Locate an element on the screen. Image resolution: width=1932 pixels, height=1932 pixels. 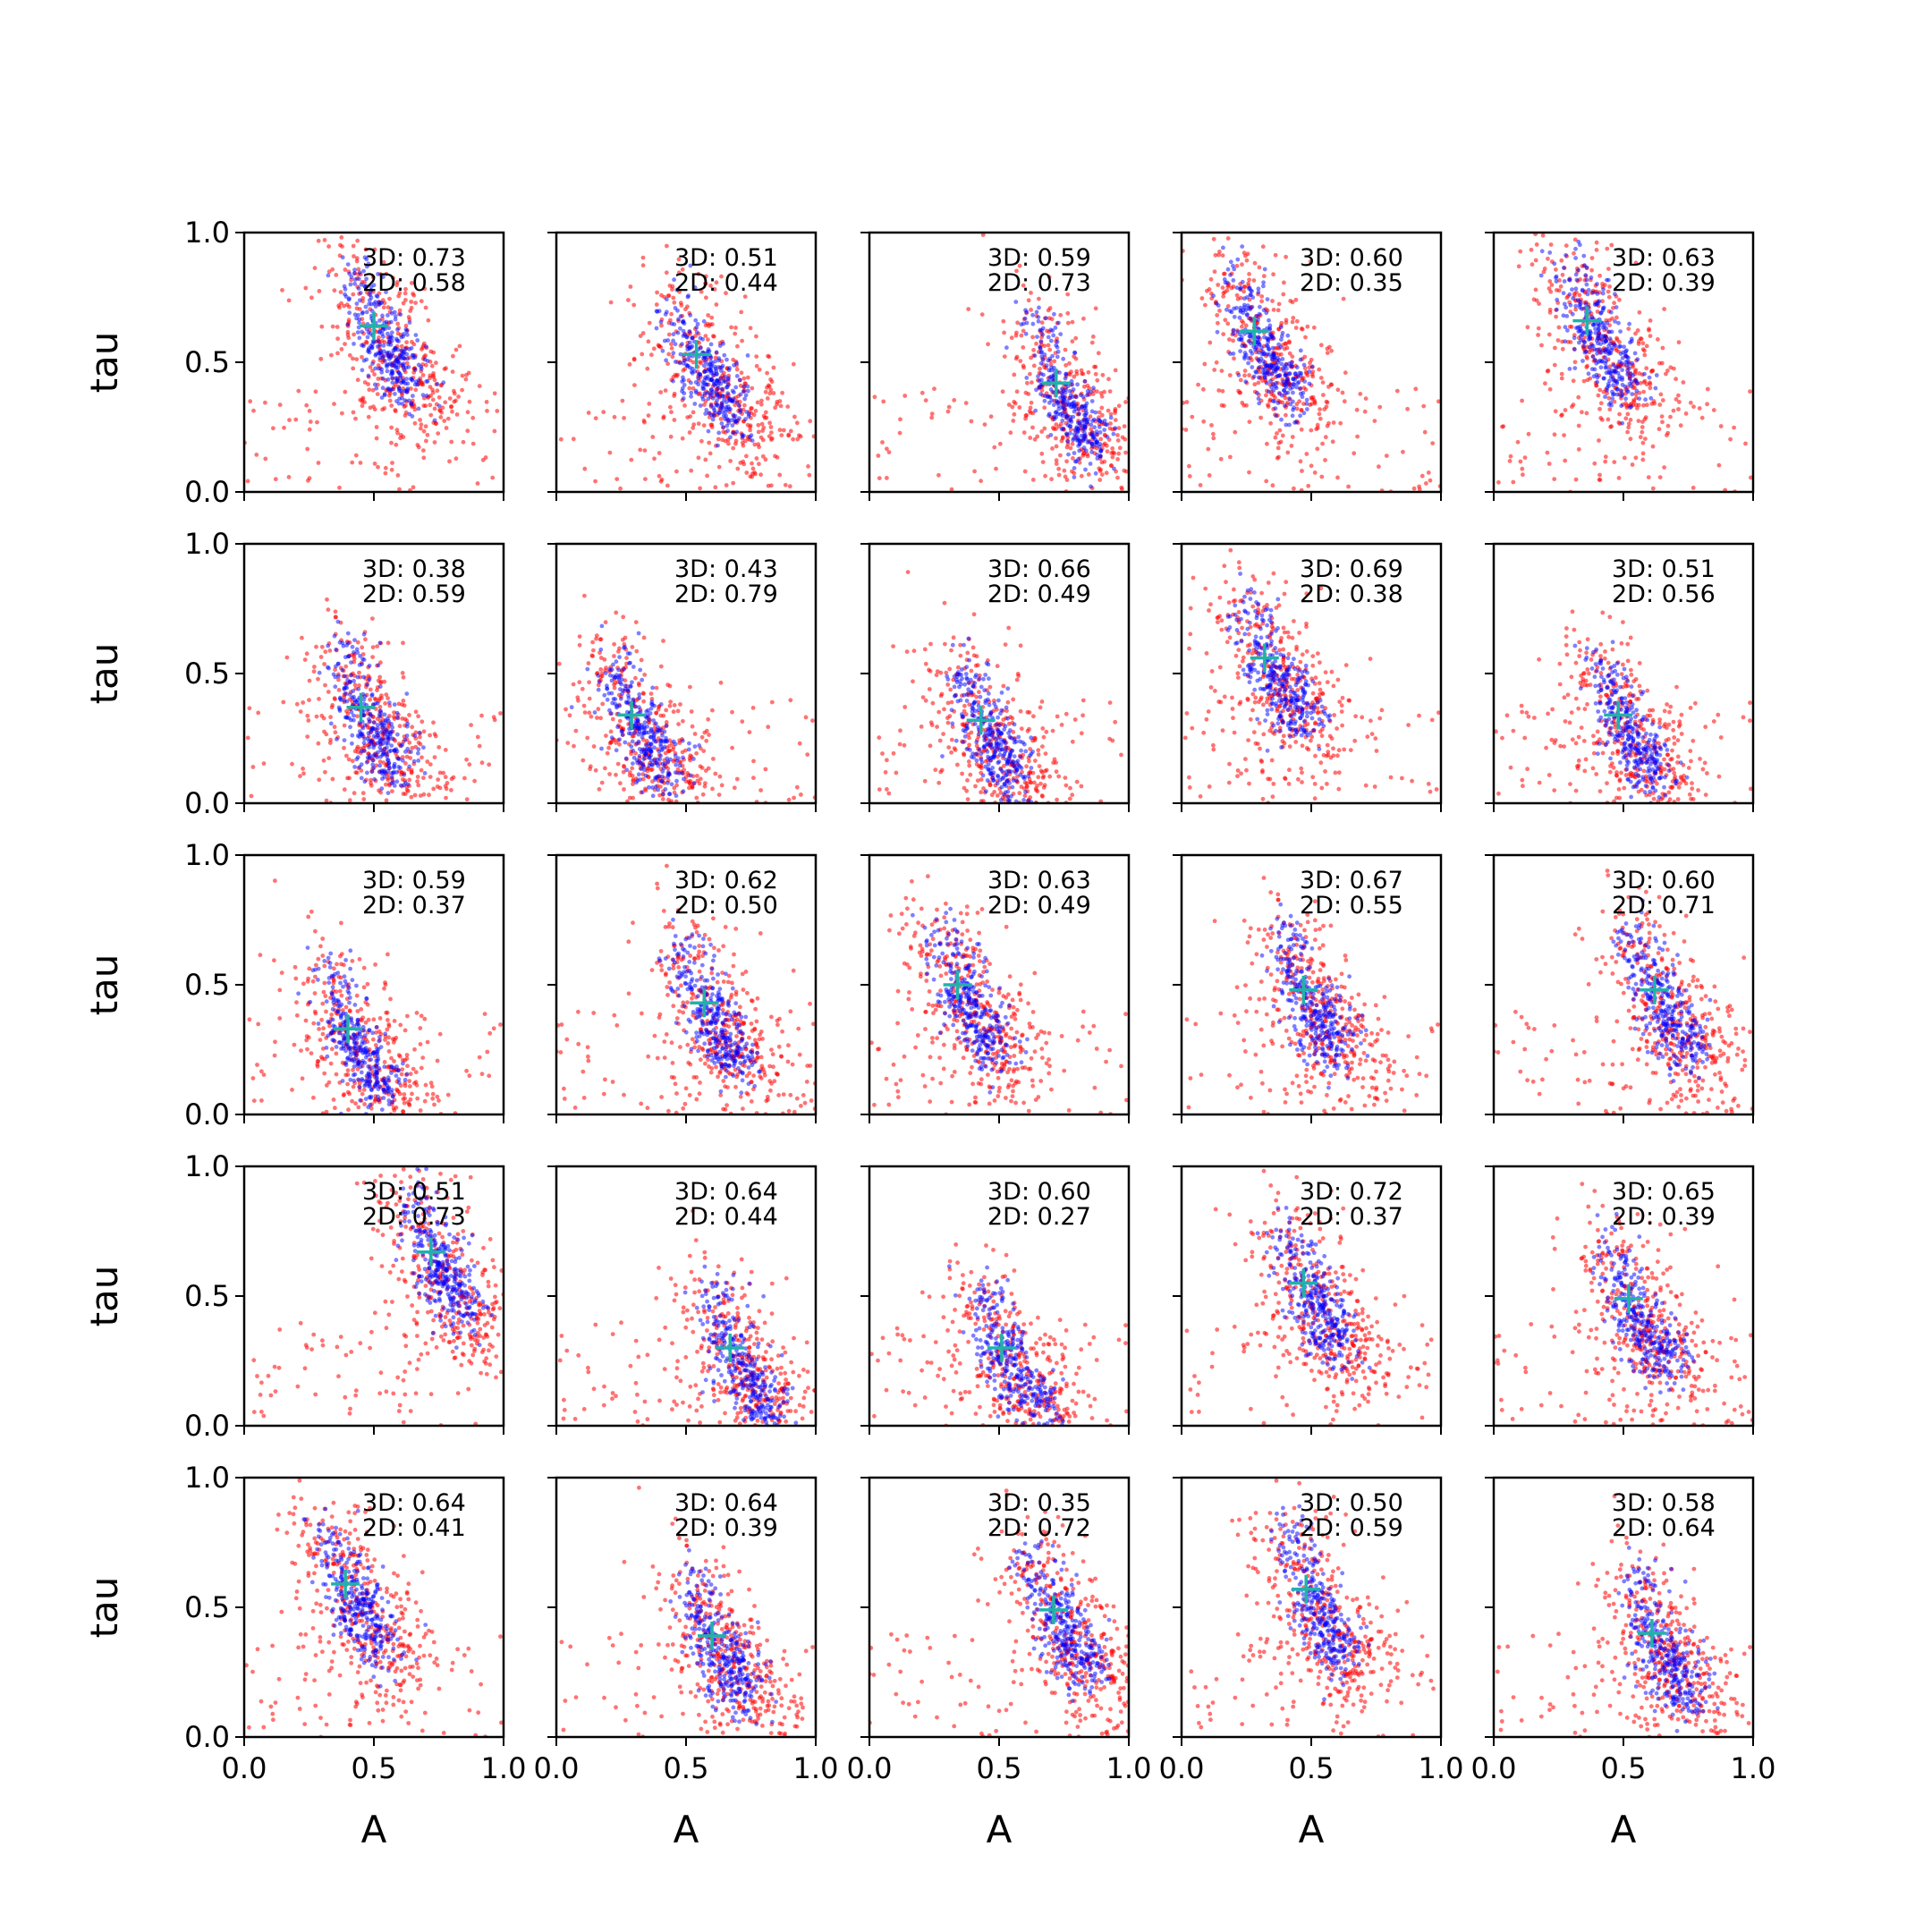
scatter-points is located at coordinates (1311, 364).